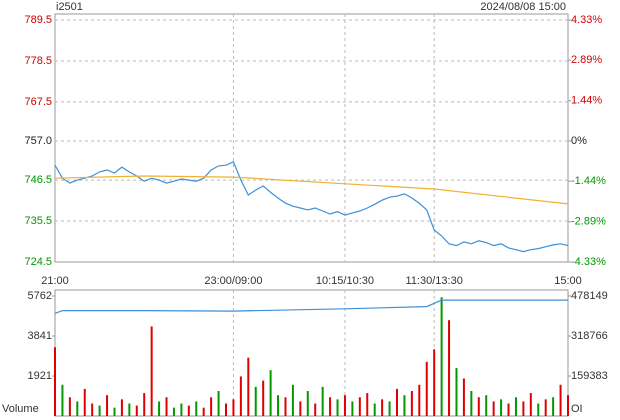 Image resolution: width=620 pixels, height=420 pixels. What do you see at coordinates (20, 409) in the screenshot?
I see `y-label: Volume` at bounding box center [20, 409].